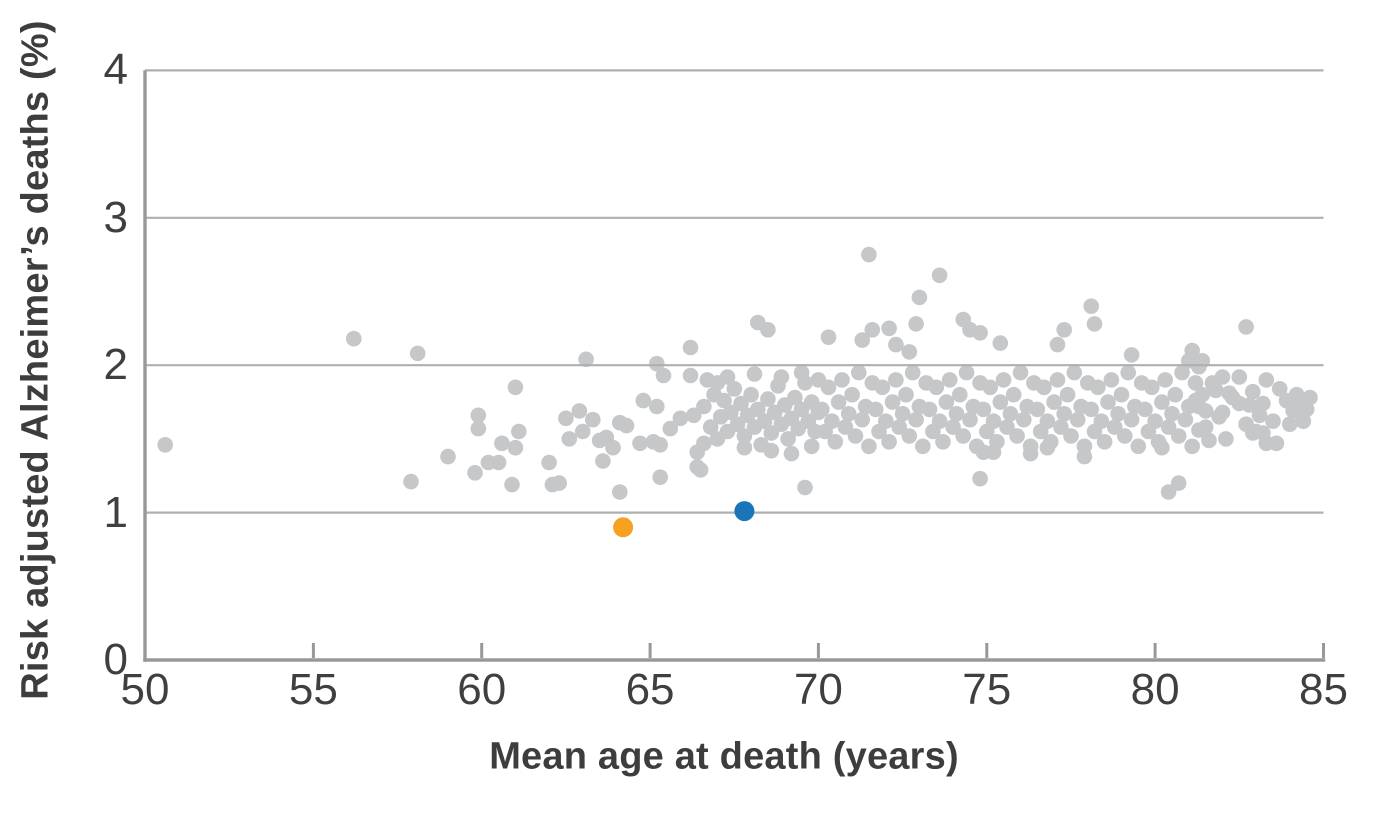 The height and width of the screenshot is (820, 1400). I want to click on x-tick-label-60: 60, so click(482, 689).